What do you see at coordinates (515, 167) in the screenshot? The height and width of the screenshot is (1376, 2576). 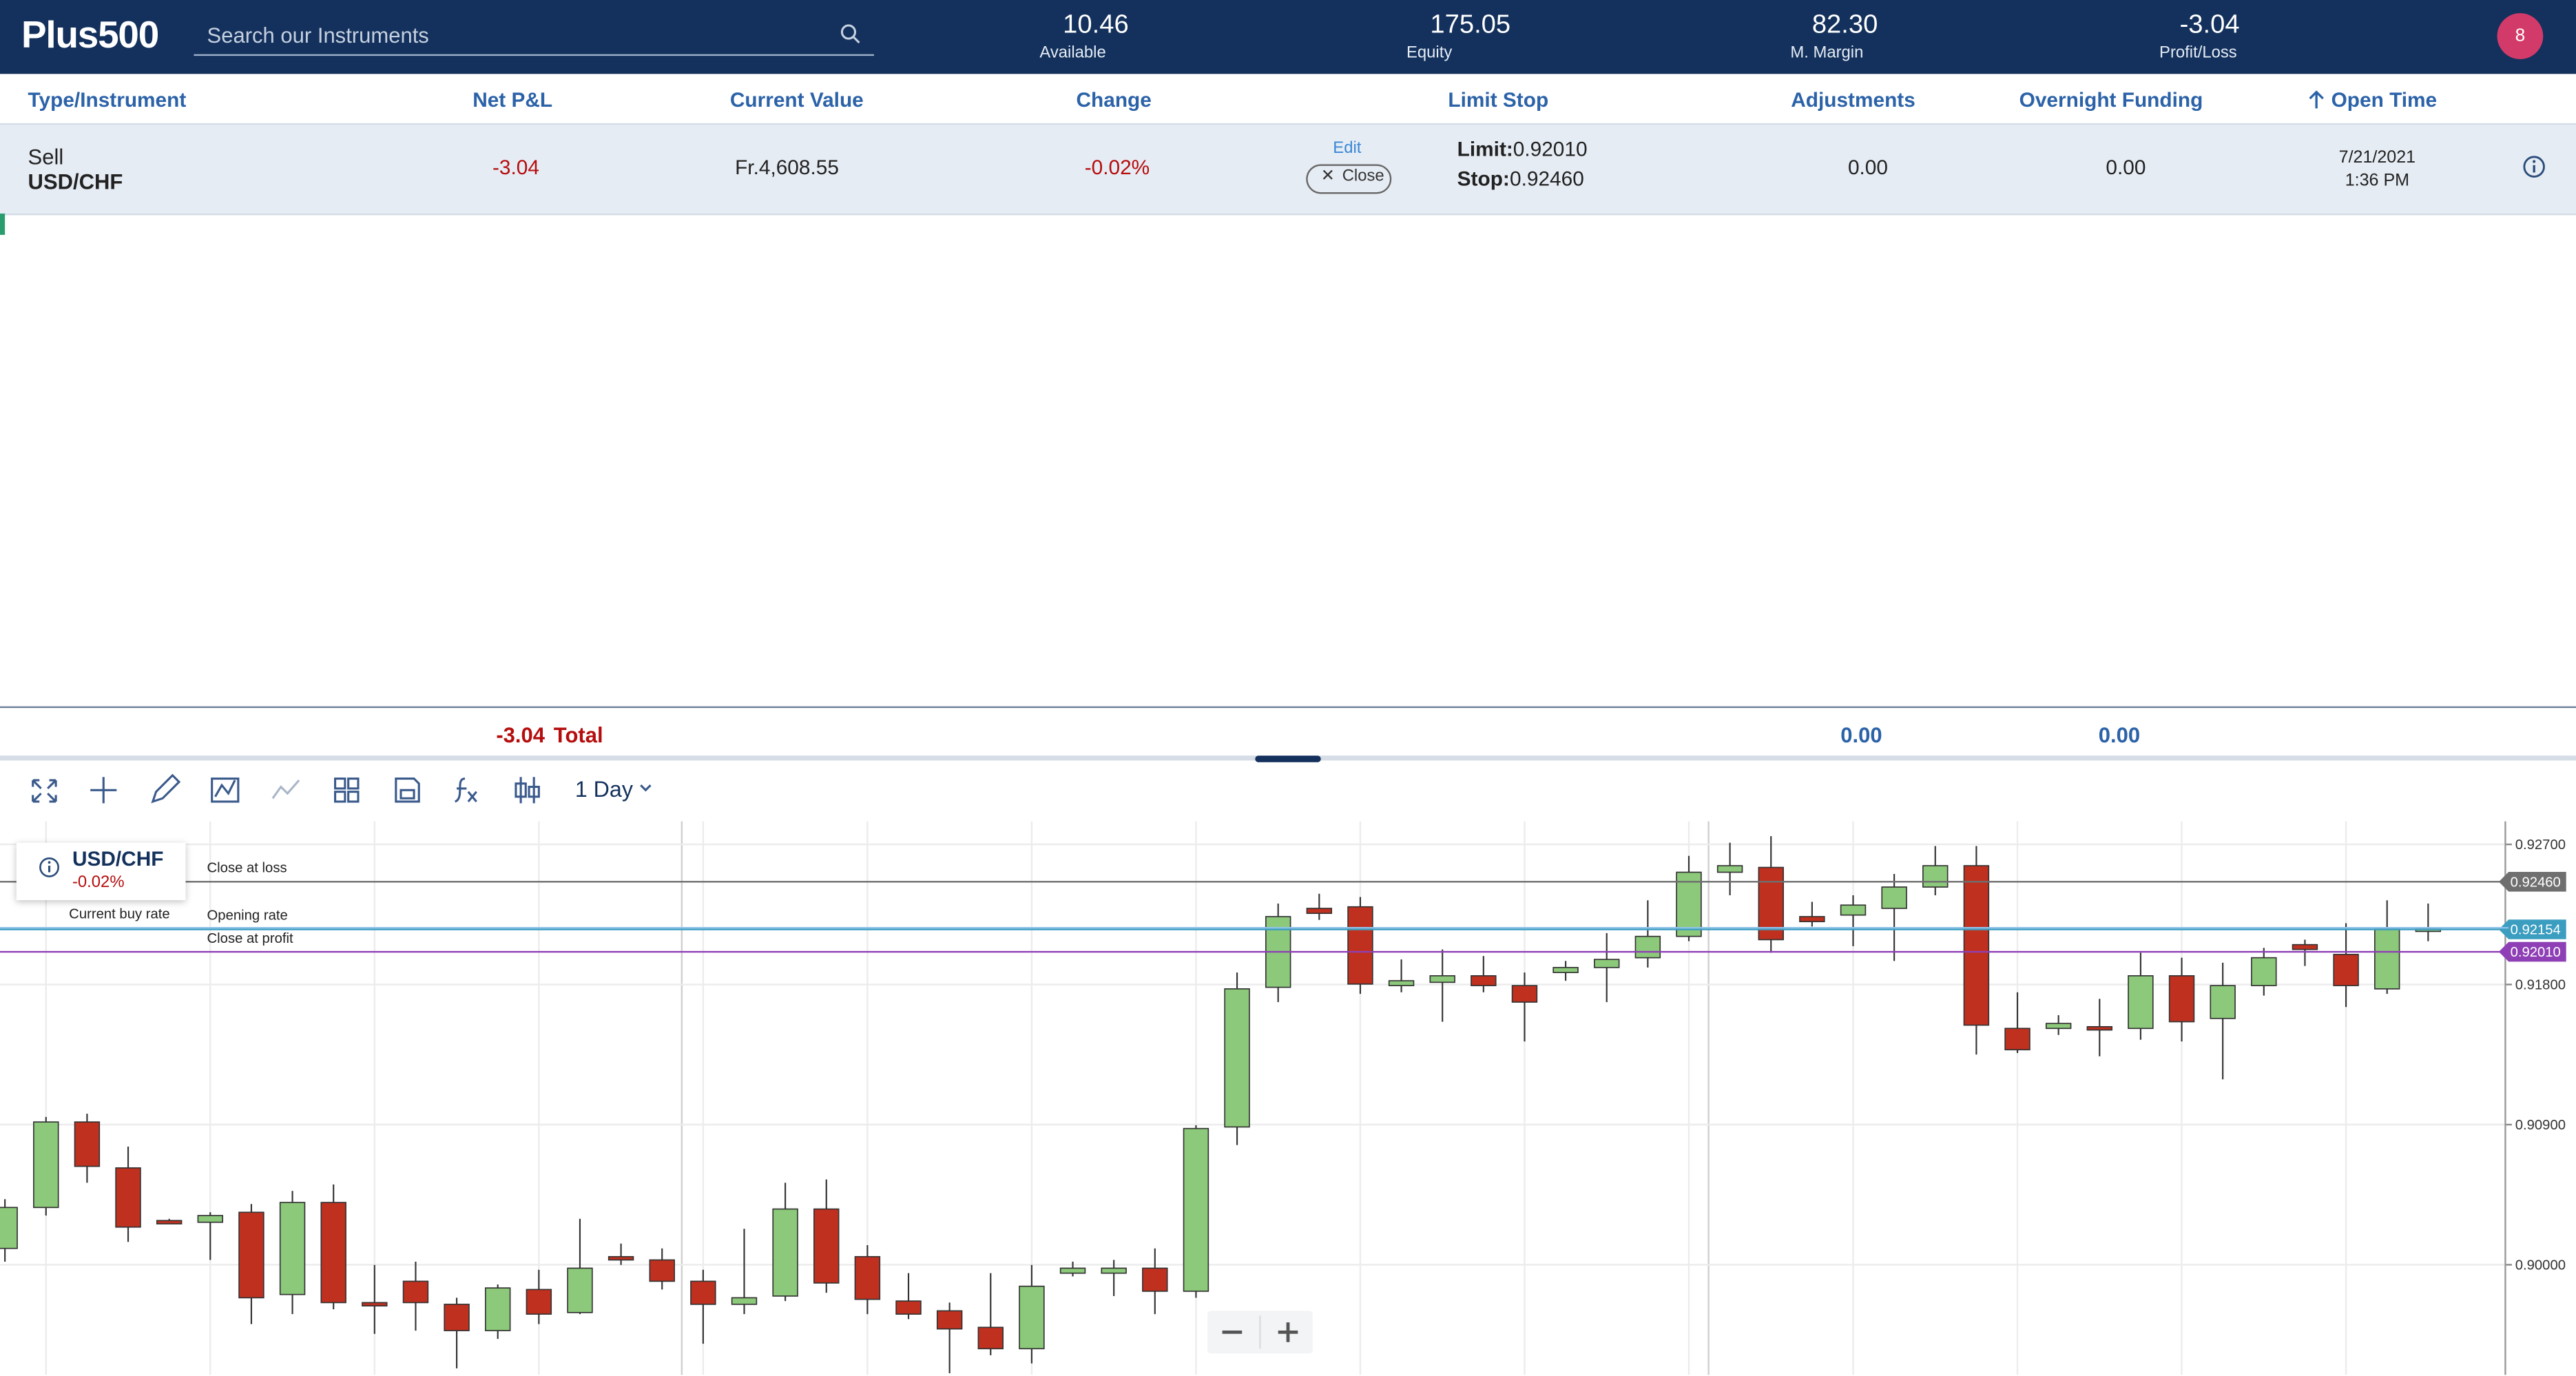 I see `net-pl: -3.04` at bounding box center [515, 167].